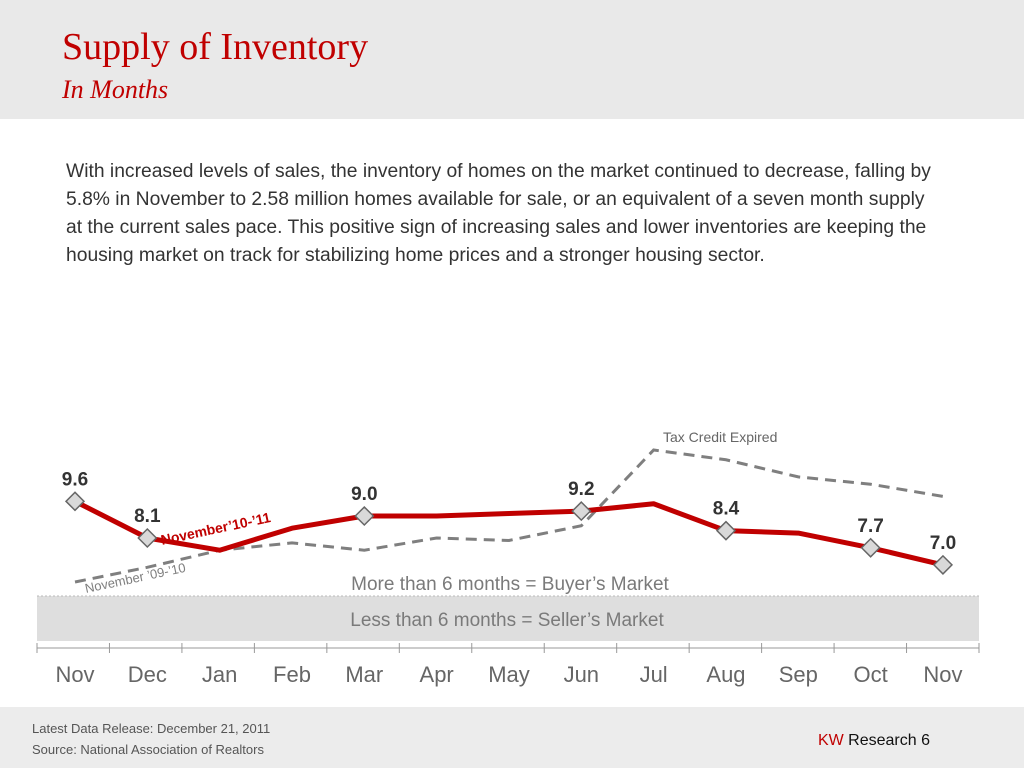  What do you see at coordinates (830, 740) in the screenshot?
I see `brand-kw: KW` at bounding box center [830, 740].